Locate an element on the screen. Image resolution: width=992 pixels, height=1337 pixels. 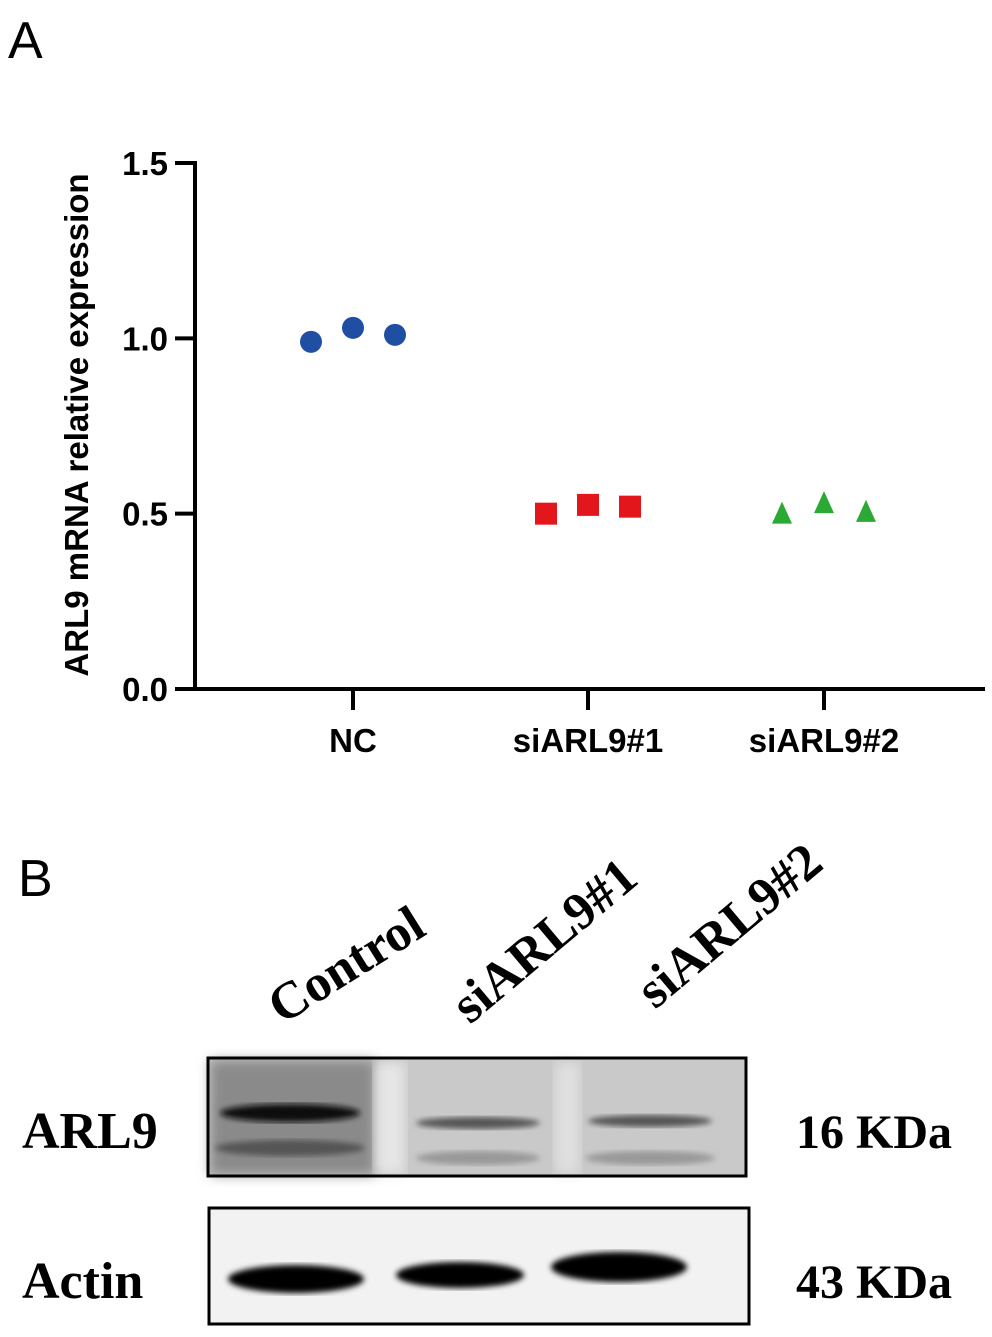
blot-arl9 is located at coordinates (477, 1117).